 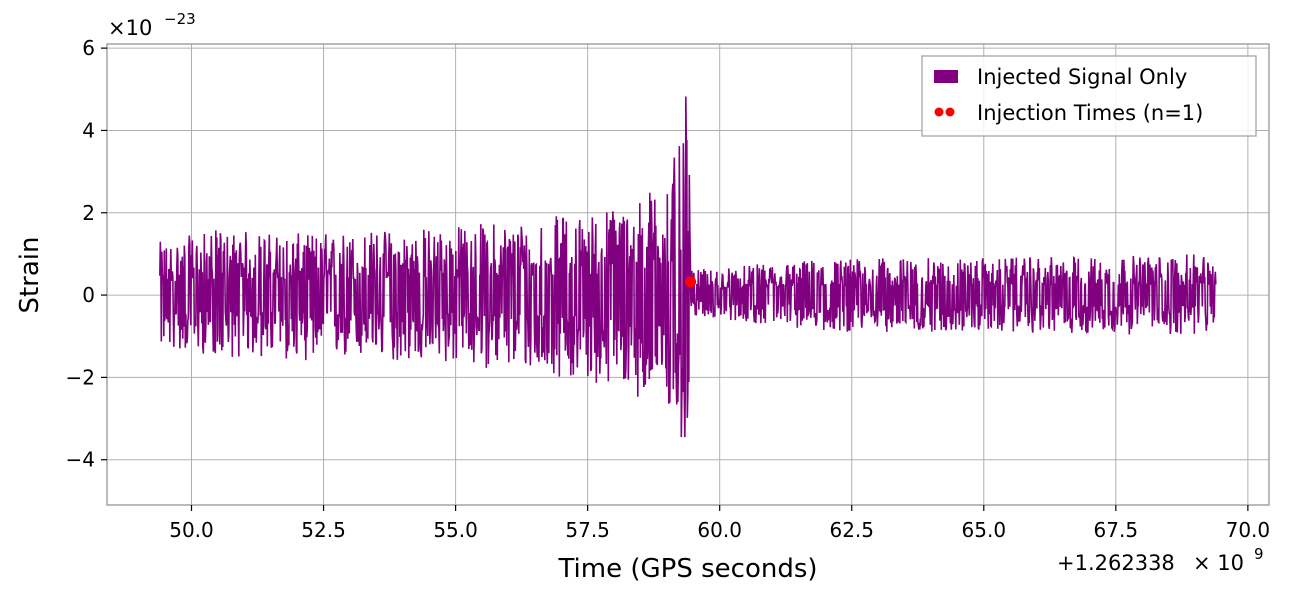 What do you see at coordinates (1116, 563) in the screenshot?
I see `x-offset-value: +1.262338` at bounding box center [1116, 563].